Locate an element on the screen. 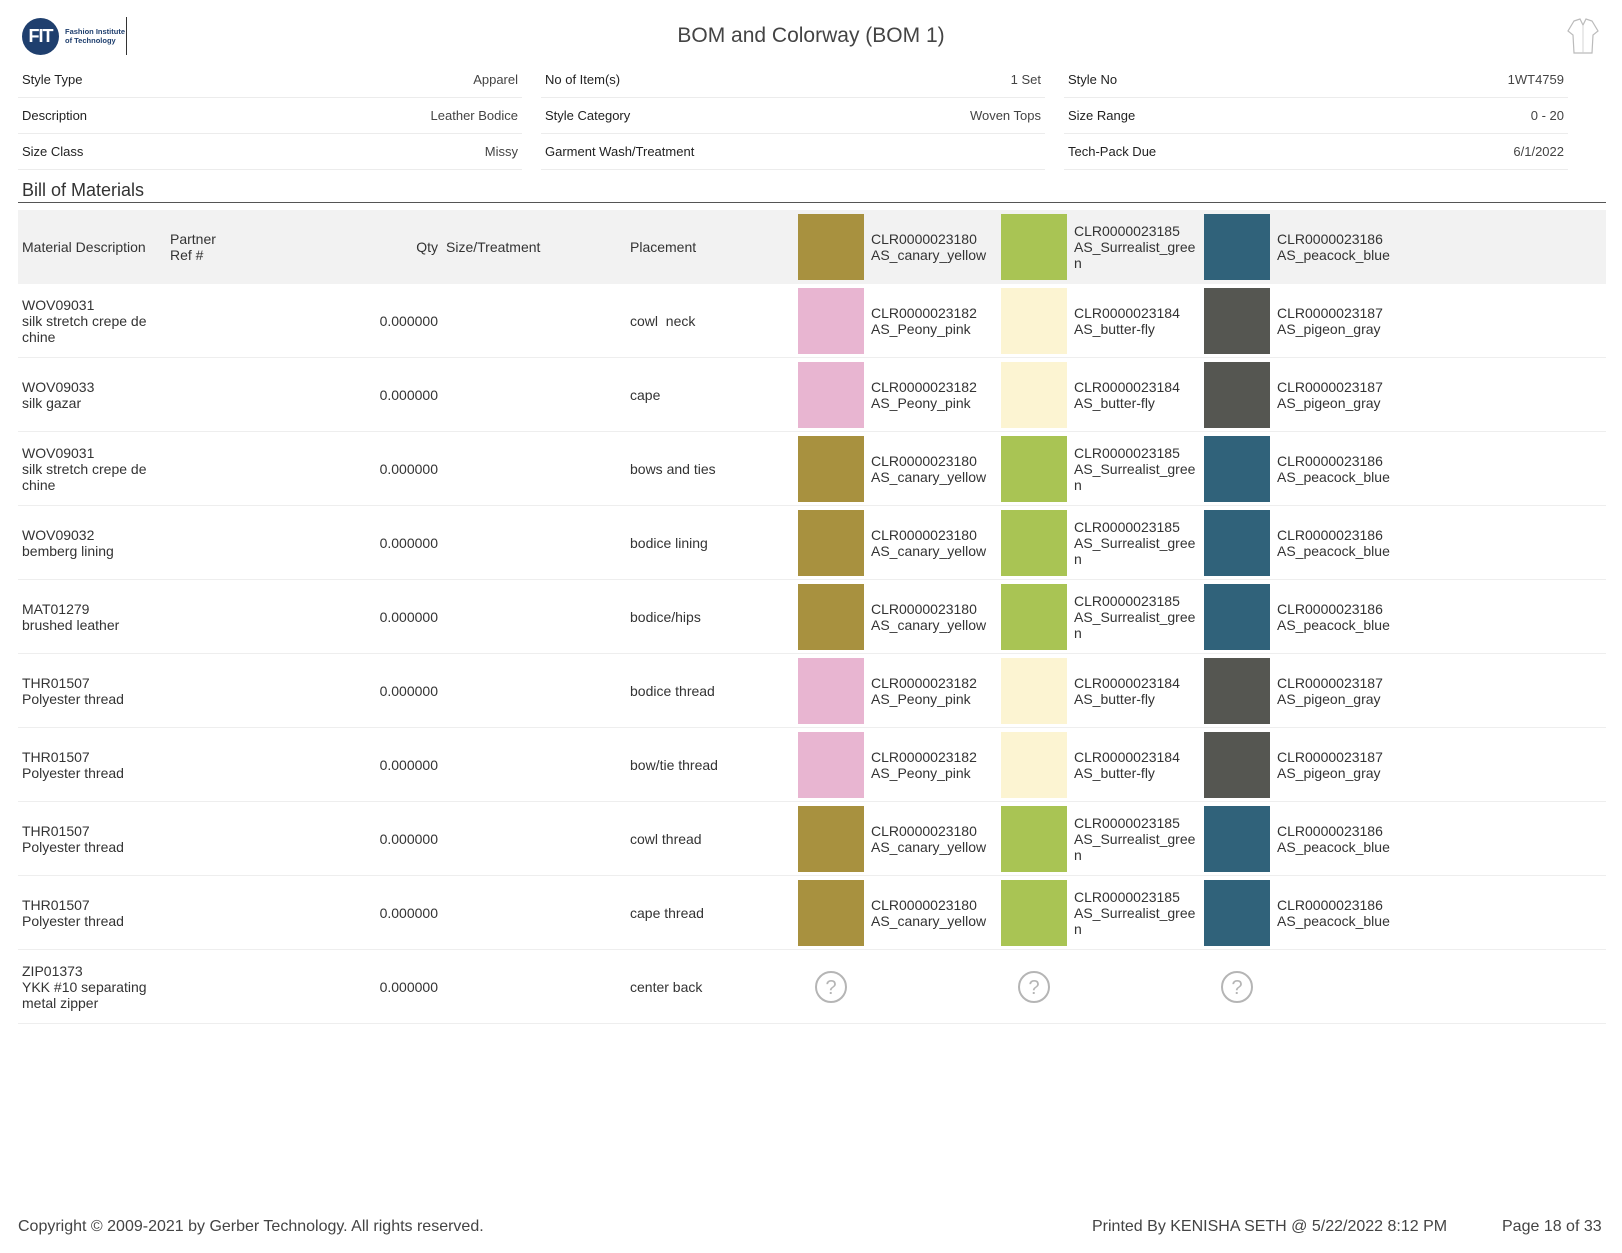 The width and height of the screenshot is (1622, 1253). header-field-label: Description is located at coordinates (55, 115).